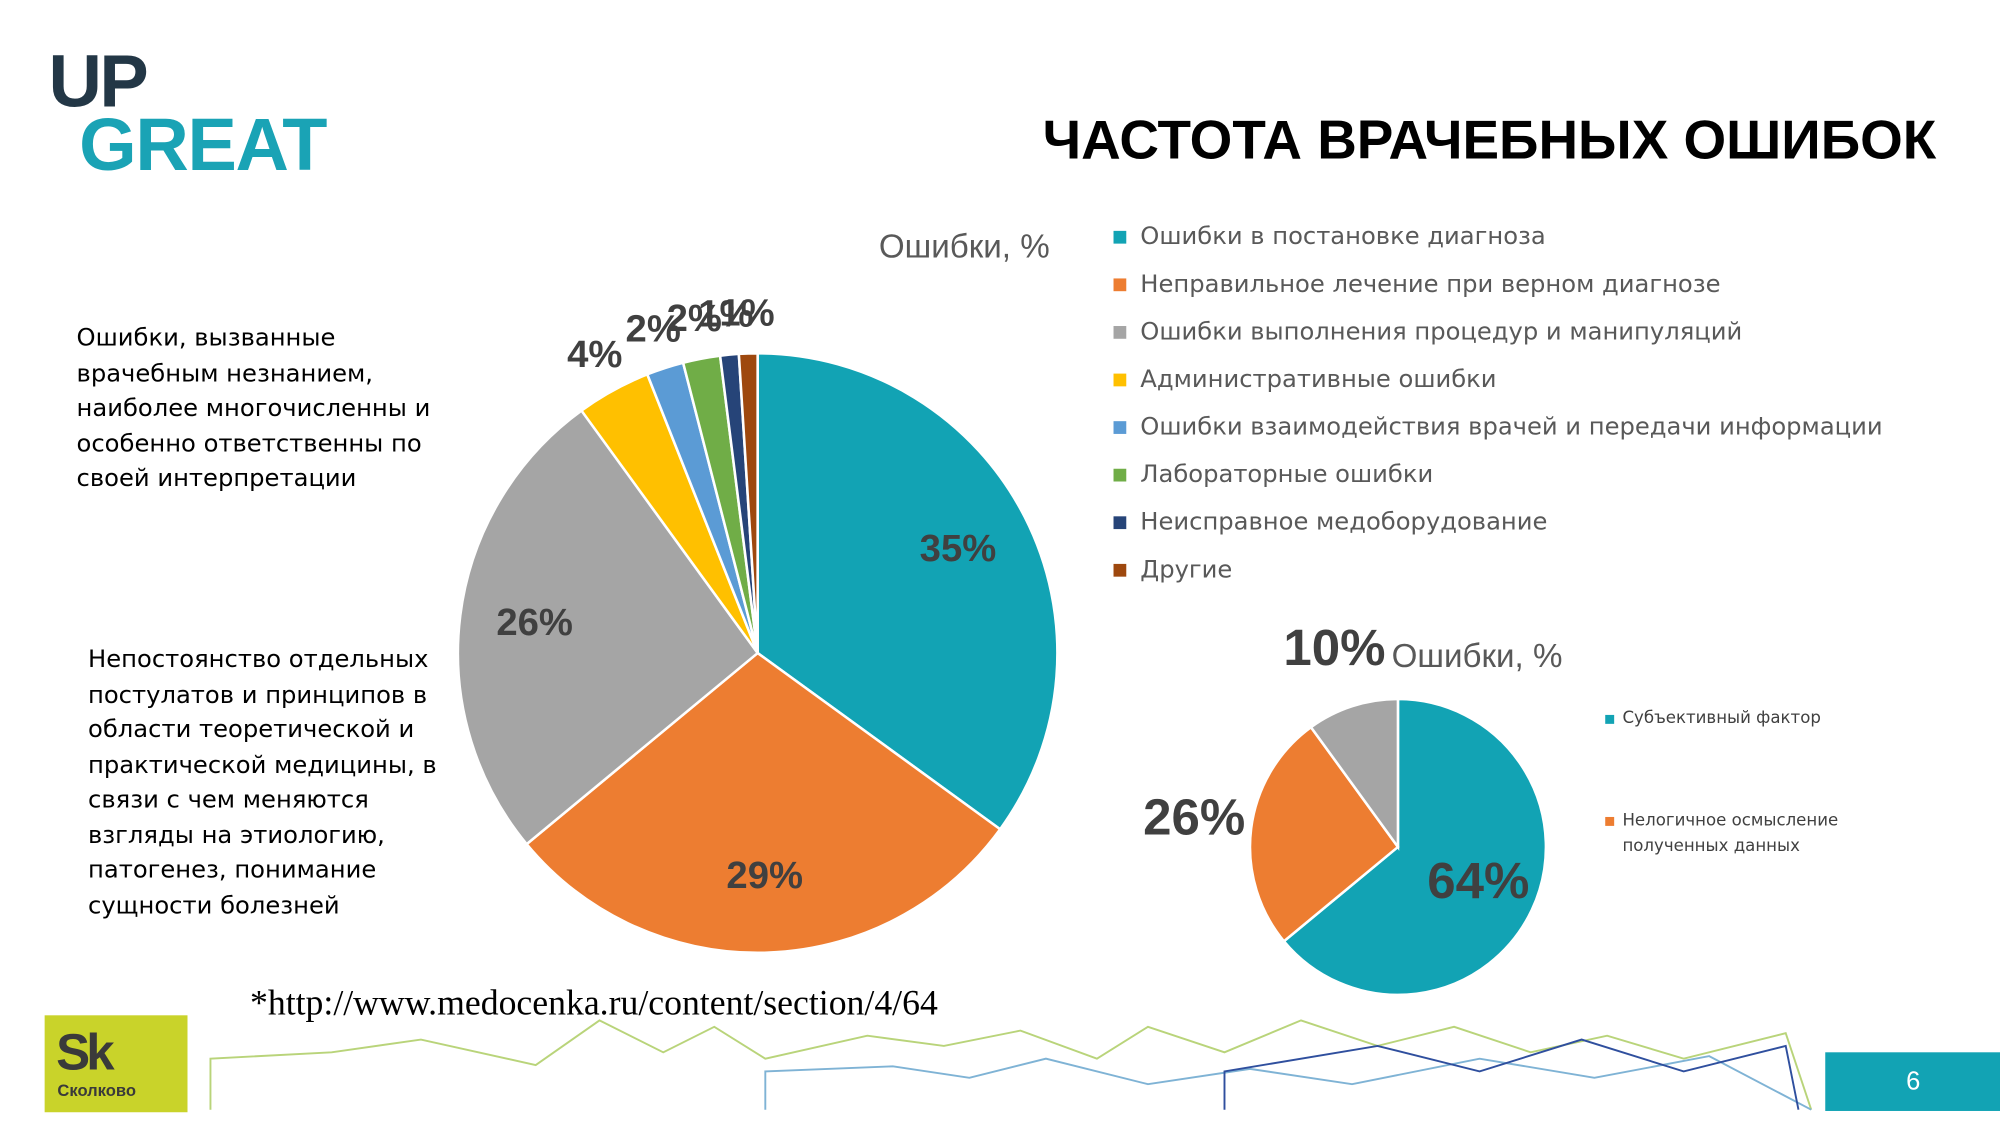 The image size is (2000, 1130). I want to click on legend-label: Неисправное медоборудование, so click(1343, 522).